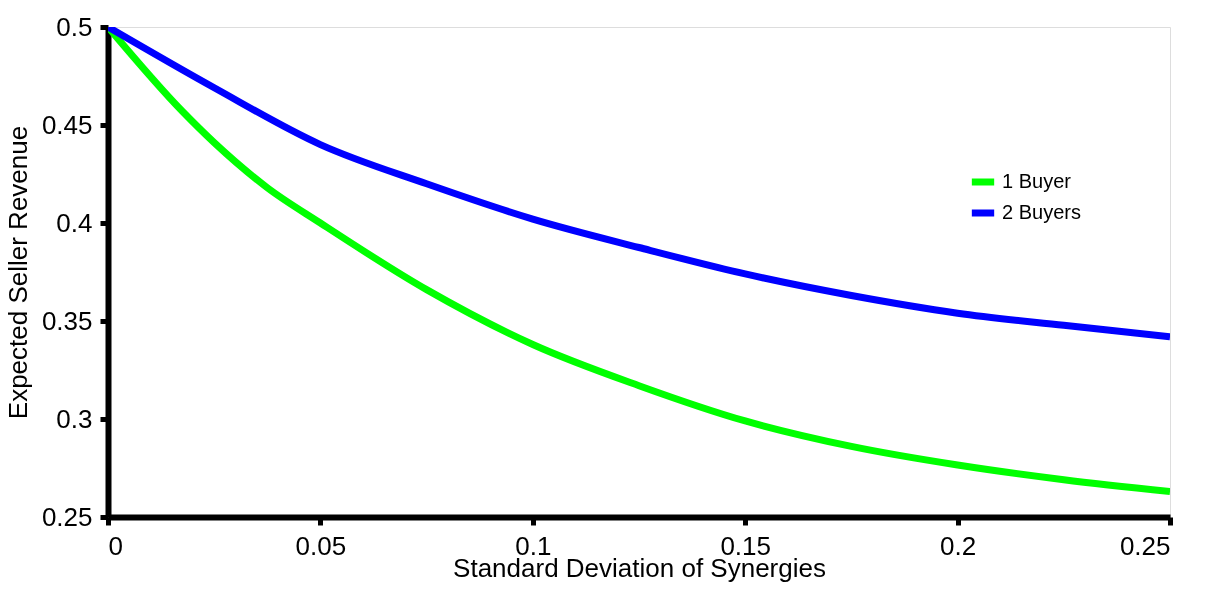 This screenshot has width=1225, height=603. I want to click on x-tick-label: 0.25, so click(1145, 545).